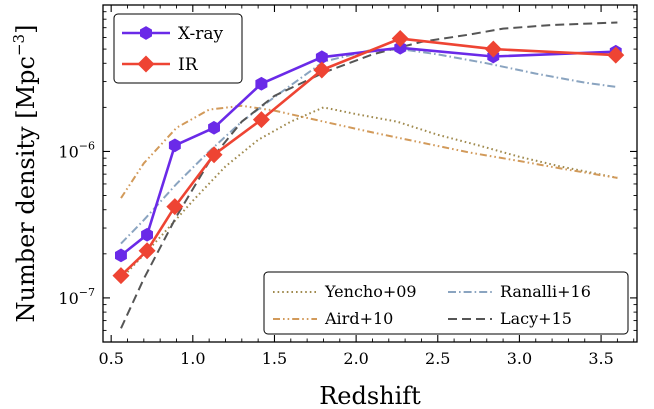 The width and height of the screenshot is (654, 409). I want to click on legend-label-x-ray: X-ray, so click(201, 34).